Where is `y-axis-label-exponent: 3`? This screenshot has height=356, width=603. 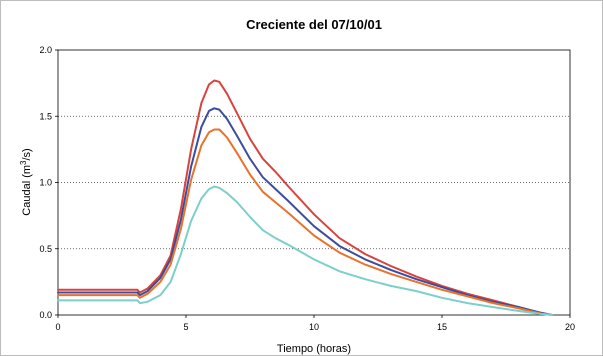 y-axis-label-exponent: 3 is located at coordinates (23, 162).